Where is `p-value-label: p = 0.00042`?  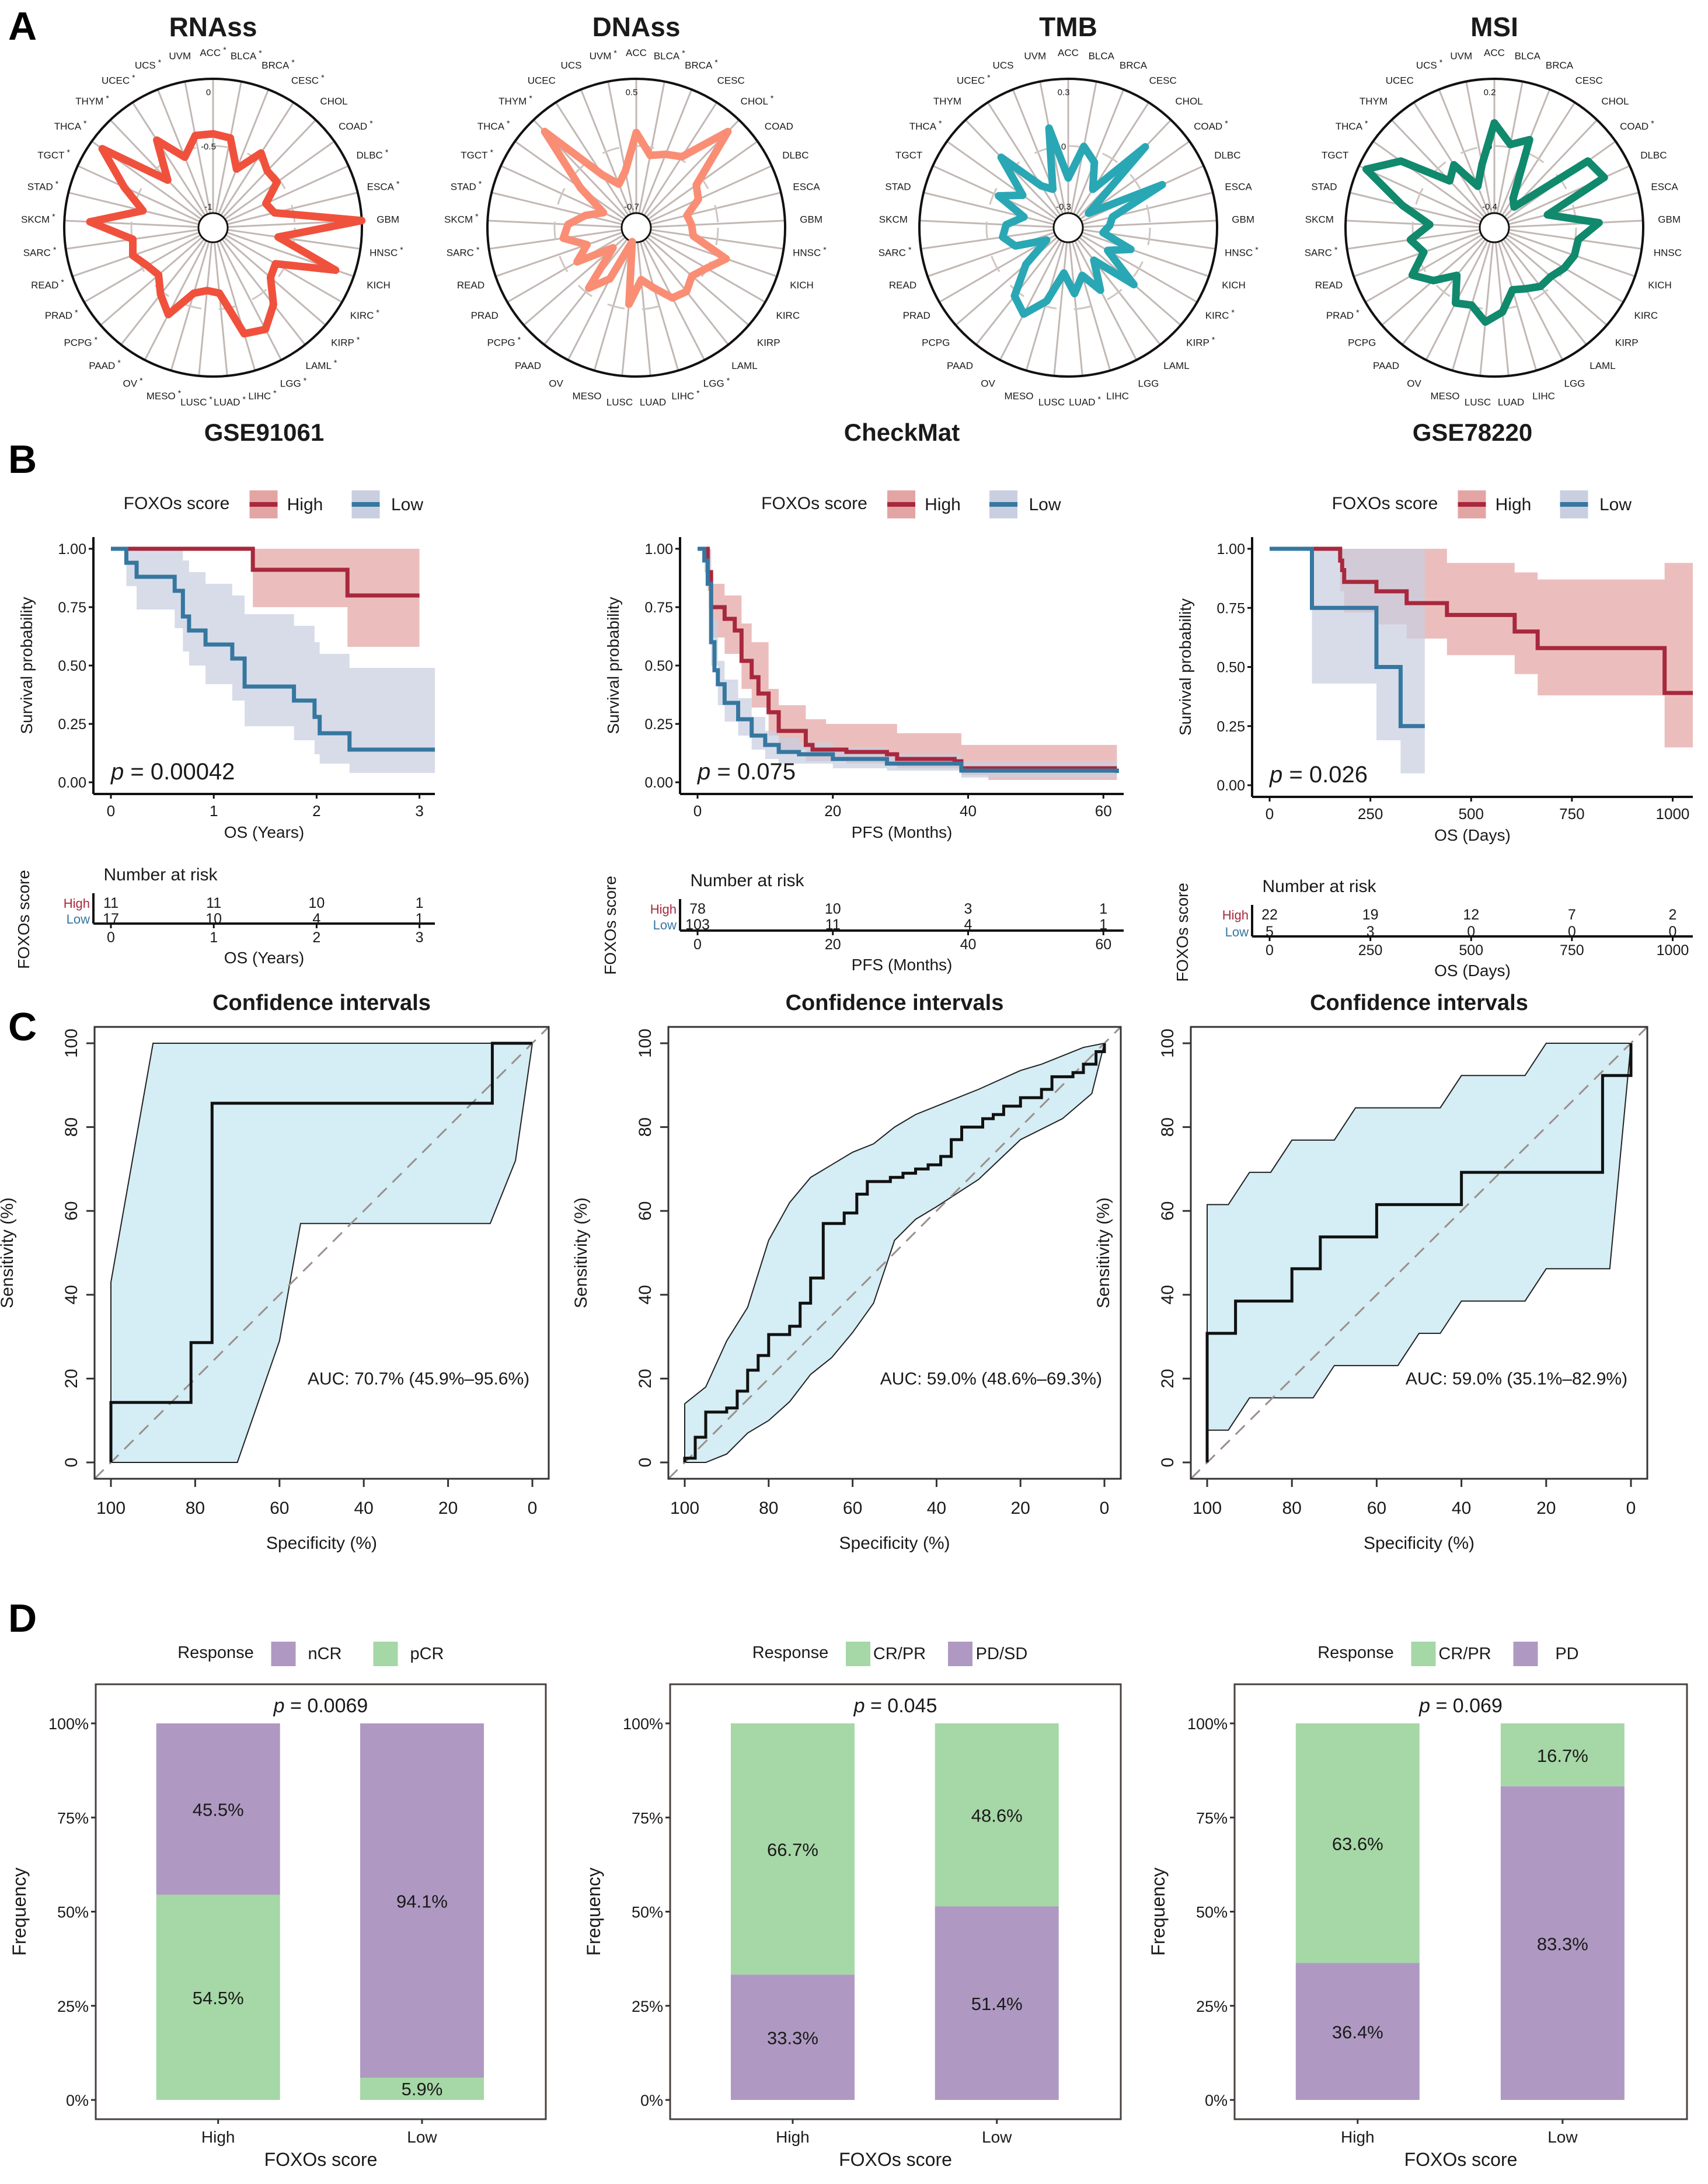
p-value-label: p = 0.00042 is located at coordinates (173, 772).